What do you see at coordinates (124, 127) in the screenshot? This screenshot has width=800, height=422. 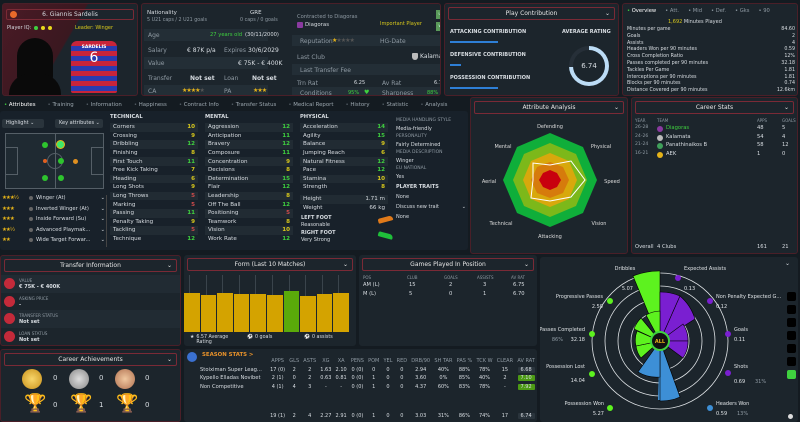 I see `attribute-name: Corners` at bounding box center [124, 127].